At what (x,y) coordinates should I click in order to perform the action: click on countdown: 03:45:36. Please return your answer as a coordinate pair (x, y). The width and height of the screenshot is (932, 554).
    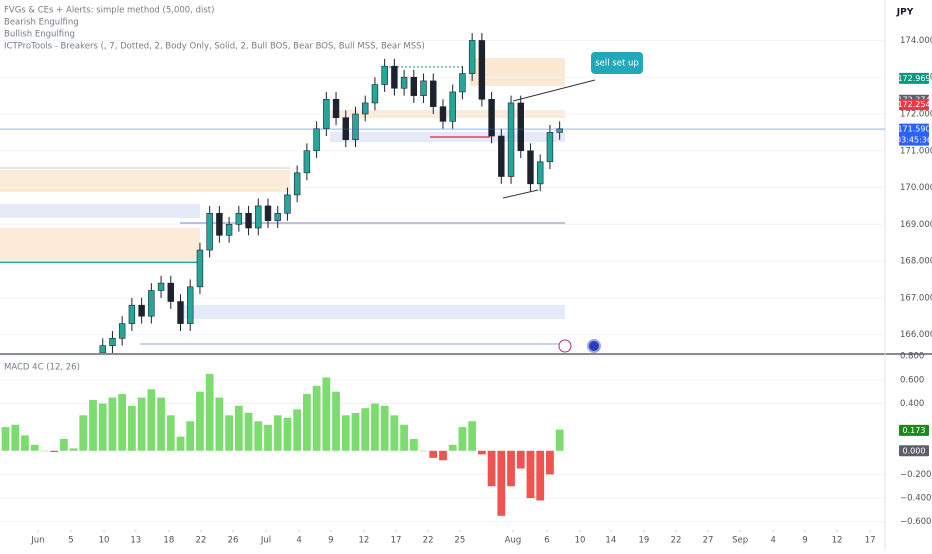
    Looking at the image, I should click on (914, 140).